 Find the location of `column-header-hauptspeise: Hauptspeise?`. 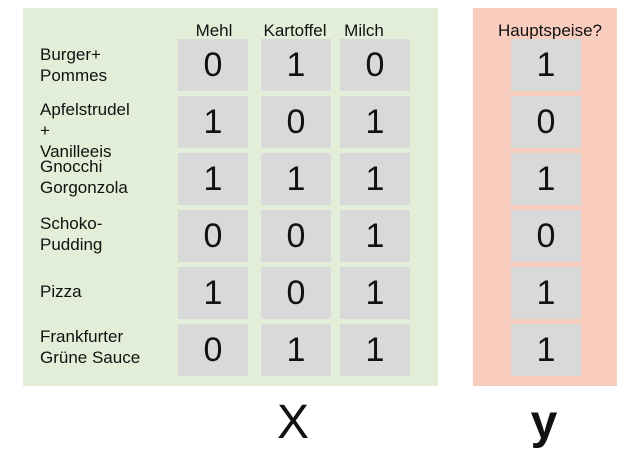

column-header-hauptspeise: Hauptspeise? is located at coordinates (550, 30).